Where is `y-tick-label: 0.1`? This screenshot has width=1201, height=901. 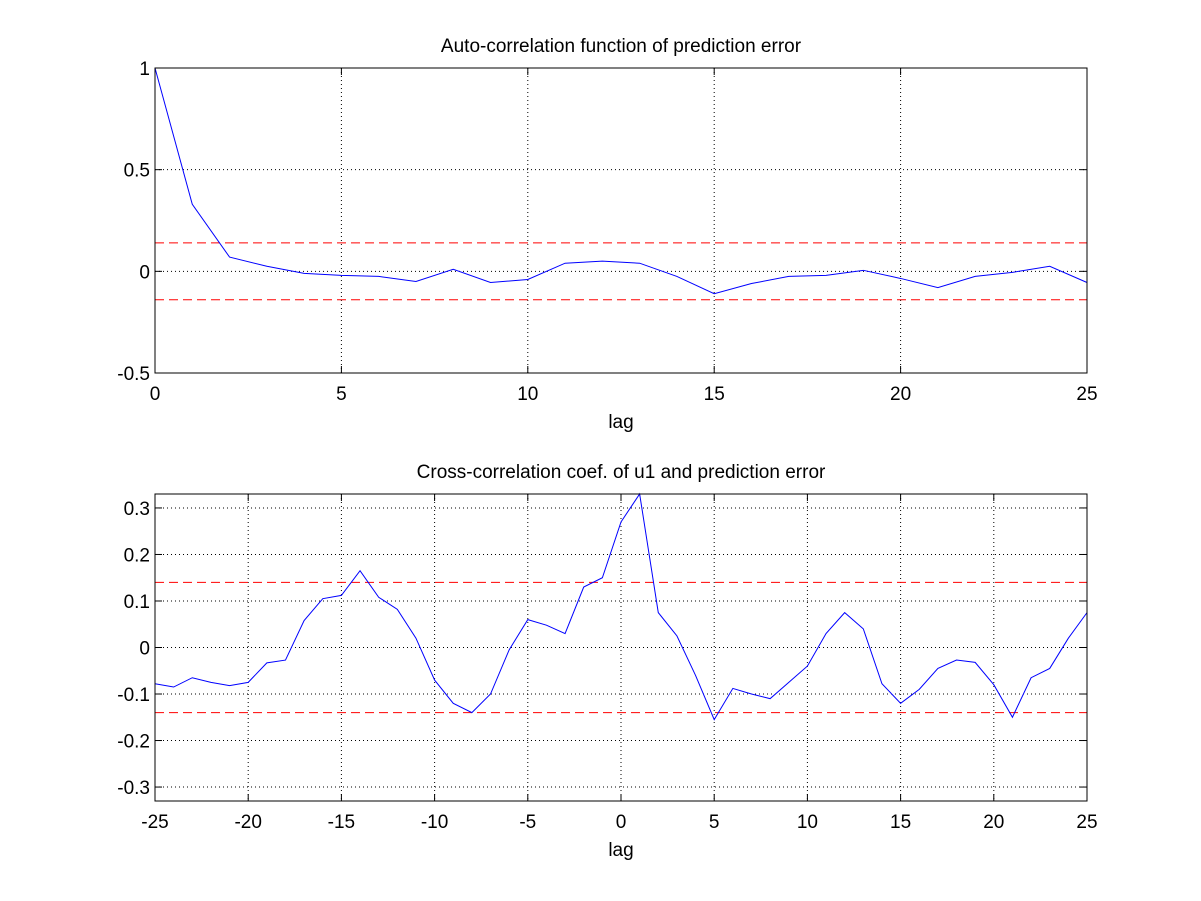 y-tick-label: 0.1 is located at coordinates (137, 602).